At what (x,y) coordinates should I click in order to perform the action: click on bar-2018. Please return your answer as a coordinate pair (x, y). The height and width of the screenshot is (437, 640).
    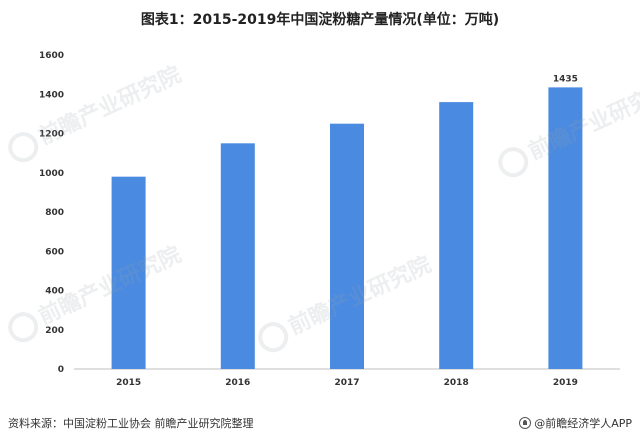
    Looking at the image, I should click on (456, 235).